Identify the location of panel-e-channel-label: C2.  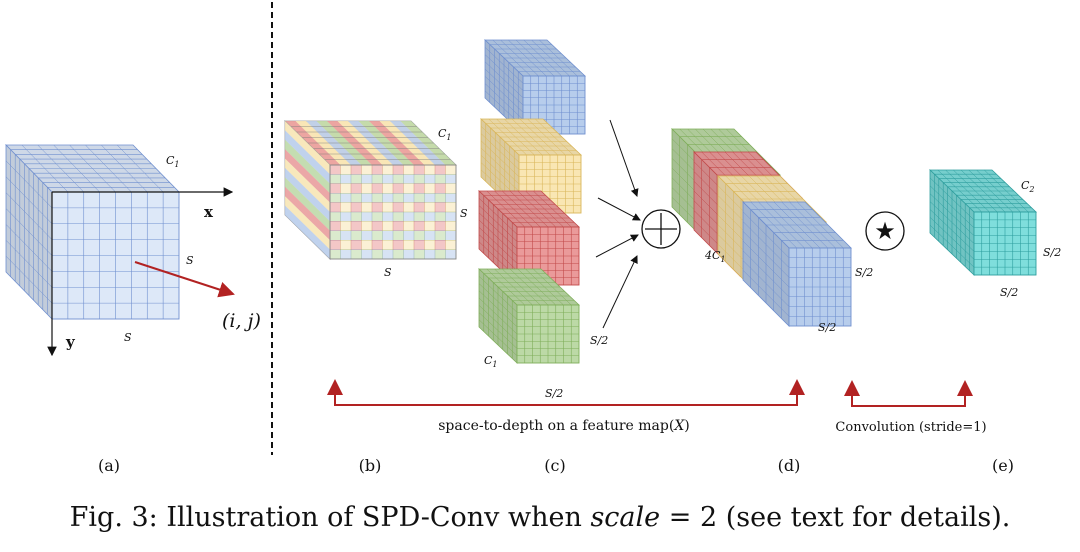
(1028, 186).